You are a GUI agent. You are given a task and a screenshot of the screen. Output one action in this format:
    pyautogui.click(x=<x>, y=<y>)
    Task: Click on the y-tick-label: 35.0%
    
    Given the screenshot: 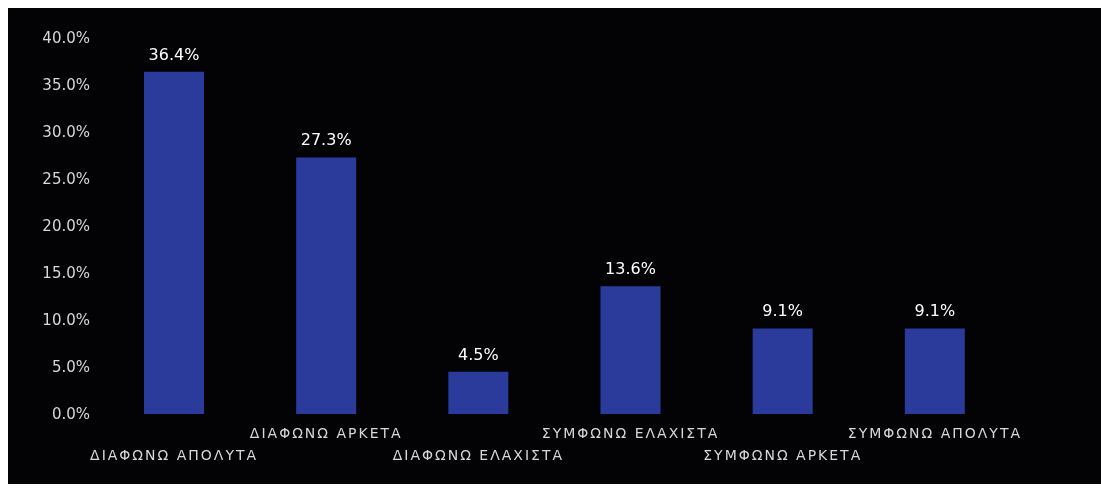 What is the action you would take?
    pyautogui.click(x=66, y=85)
    